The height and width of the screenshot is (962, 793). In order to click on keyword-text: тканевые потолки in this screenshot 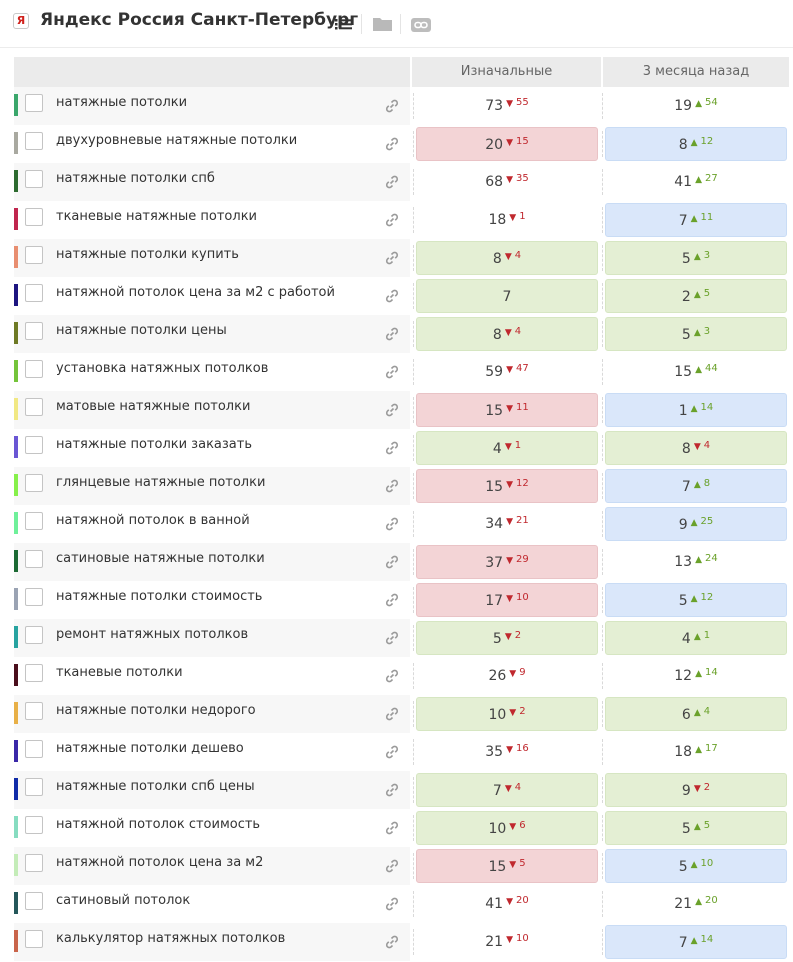, I will do `click(119, 672)`.